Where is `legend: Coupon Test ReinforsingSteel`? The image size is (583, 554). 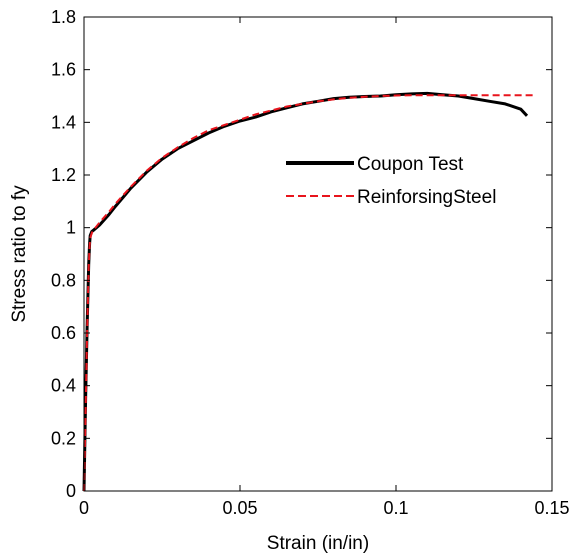 legend: Coupon Test ReinforsingSteel is located at coordinates (391, 181).